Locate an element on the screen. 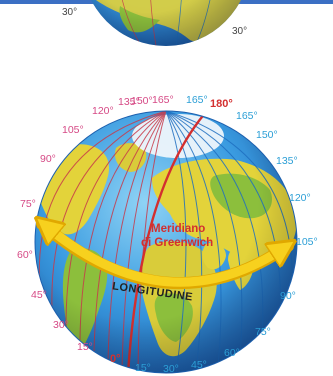 The height and width of the screenshot is (376, 333). label-west-45: 45° is located at coordinates (39, 295).